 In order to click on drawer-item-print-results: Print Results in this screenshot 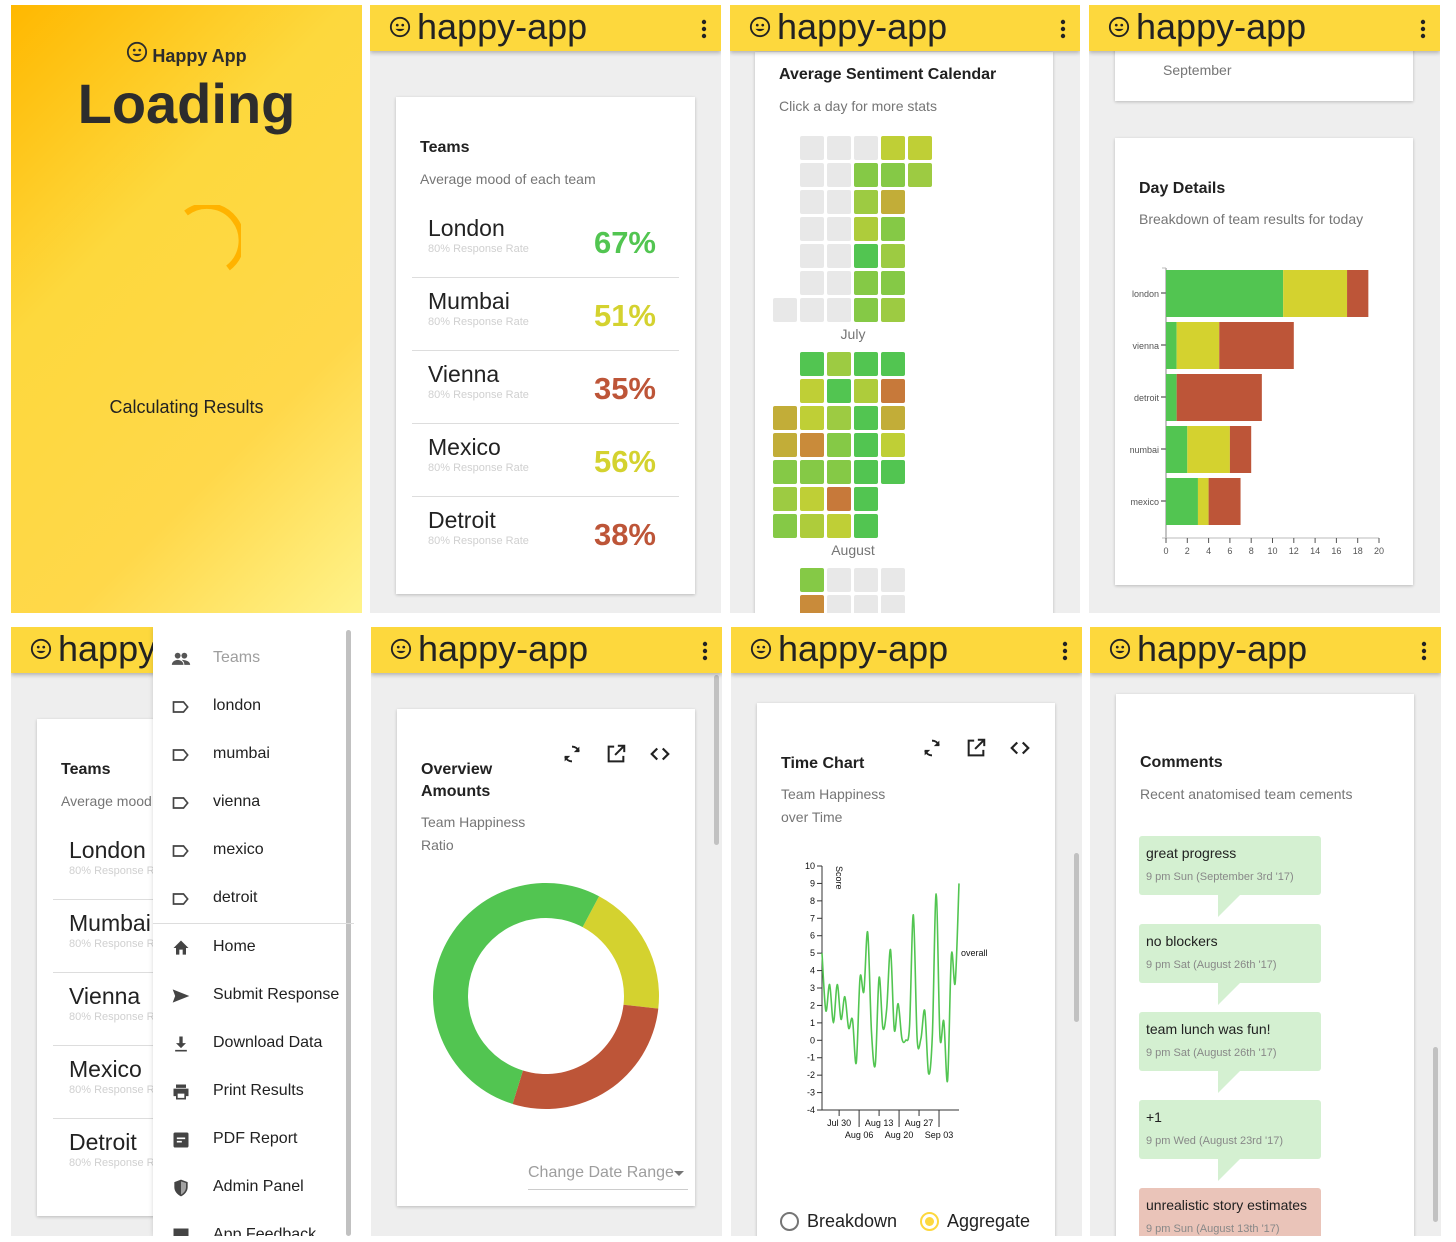, I will do `click(253, 1092)`.